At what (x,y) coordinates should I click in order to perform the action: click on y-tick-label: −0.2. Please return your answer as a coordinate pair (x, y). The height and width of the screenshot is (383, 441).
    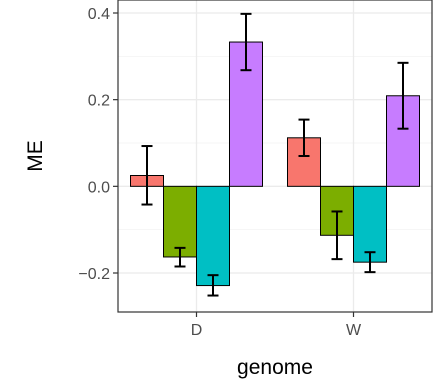
    Looking at the image, I should click on (94, 274).